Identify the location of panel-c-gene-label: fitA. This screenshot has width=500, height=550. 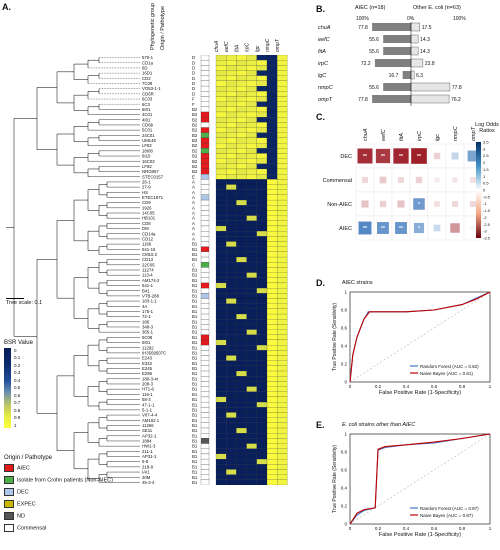
(402, 137).